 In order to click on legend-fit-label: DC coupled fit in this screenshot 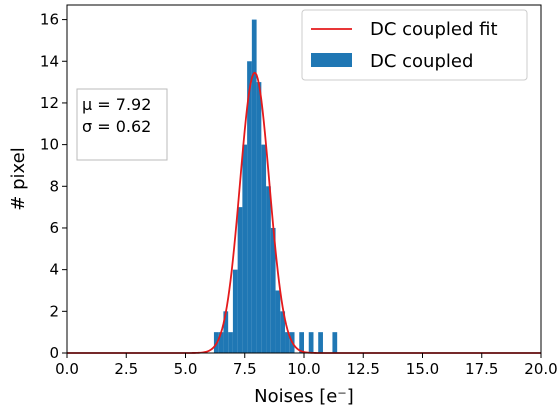, I will do `click(434, 29)`.